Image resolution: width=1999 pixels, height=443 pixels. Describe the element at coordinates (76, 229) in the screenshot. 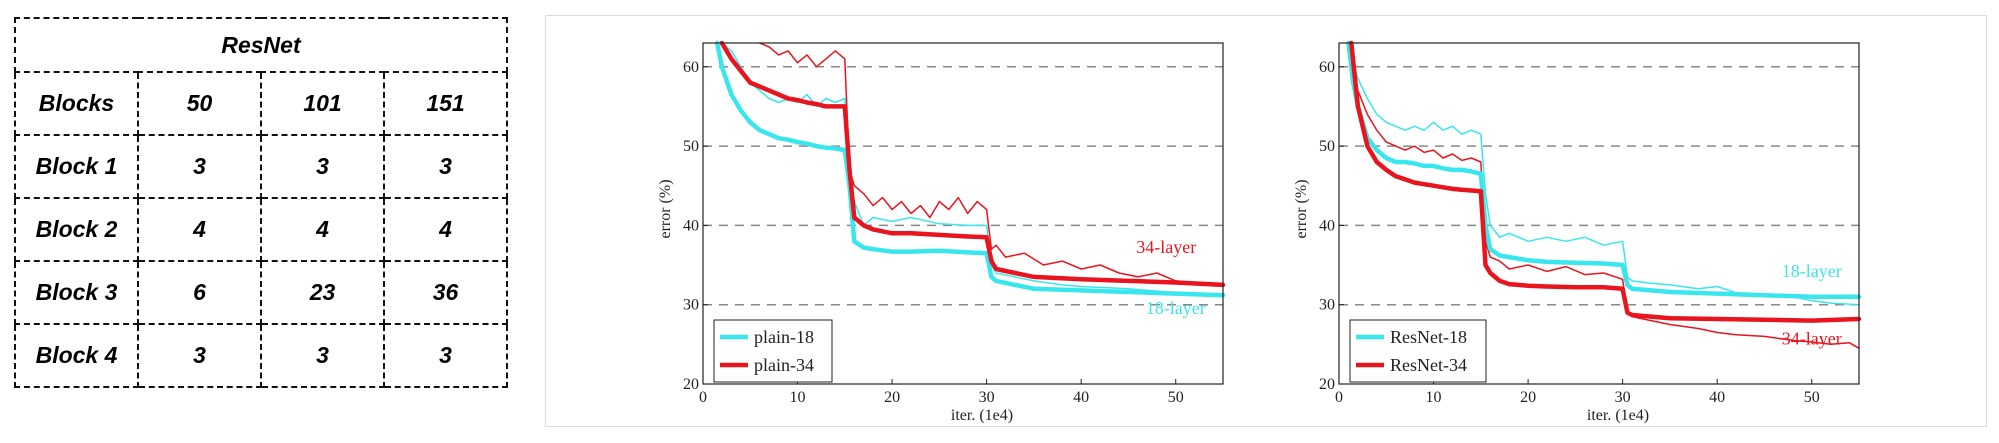

I see `table-row-label: Block 2` at that location.